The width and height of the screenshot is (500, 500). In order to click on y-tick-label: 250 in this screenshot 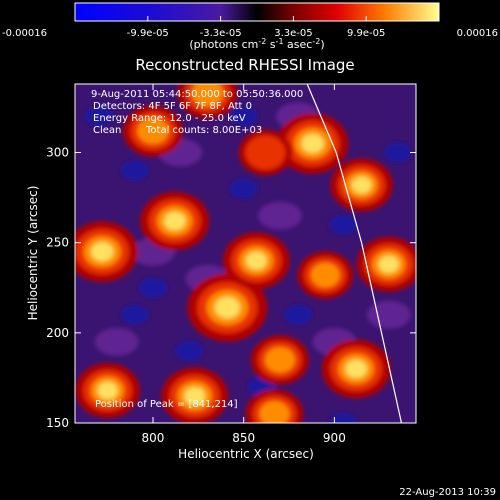, I will do `click(57, 243)`.